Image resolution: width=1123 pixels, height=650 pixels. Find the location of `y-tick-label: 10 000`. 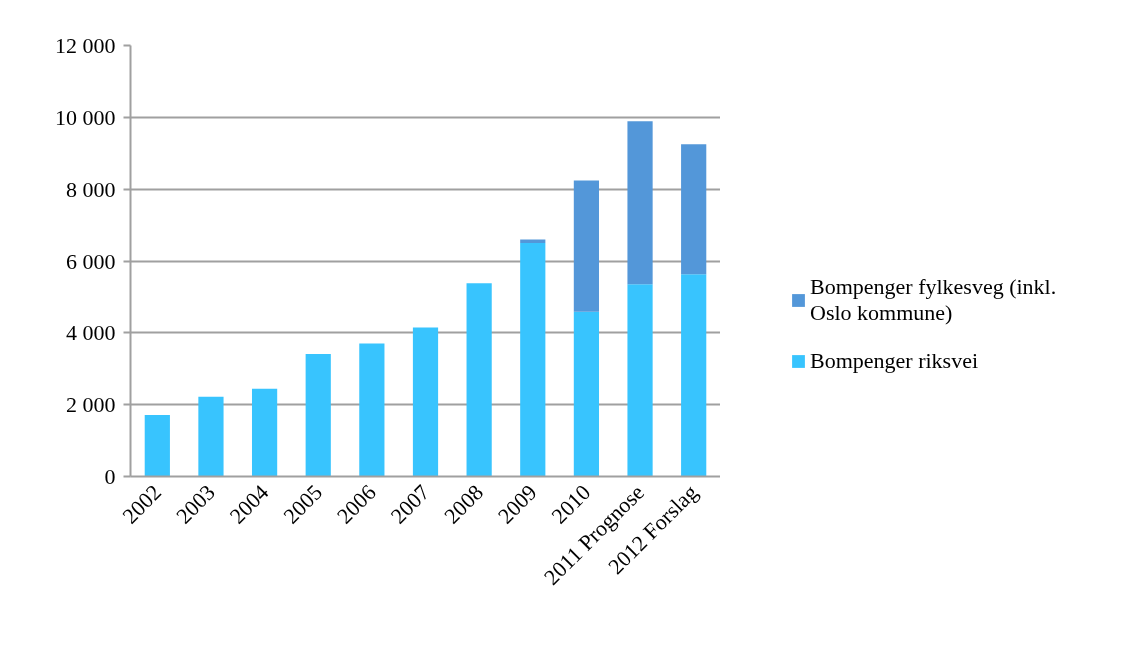

y-tick-label: 10 000 is located at coordinates (85, 117).